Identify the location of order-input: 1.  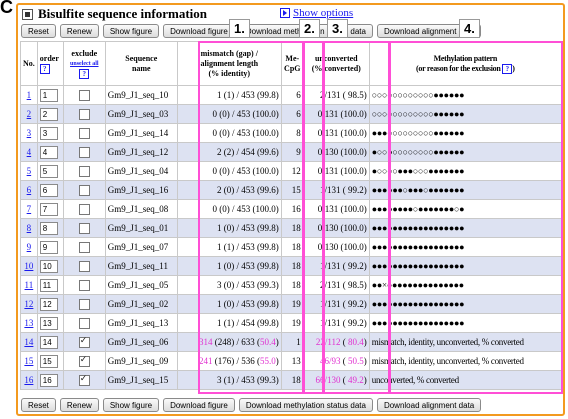
(48, 95).